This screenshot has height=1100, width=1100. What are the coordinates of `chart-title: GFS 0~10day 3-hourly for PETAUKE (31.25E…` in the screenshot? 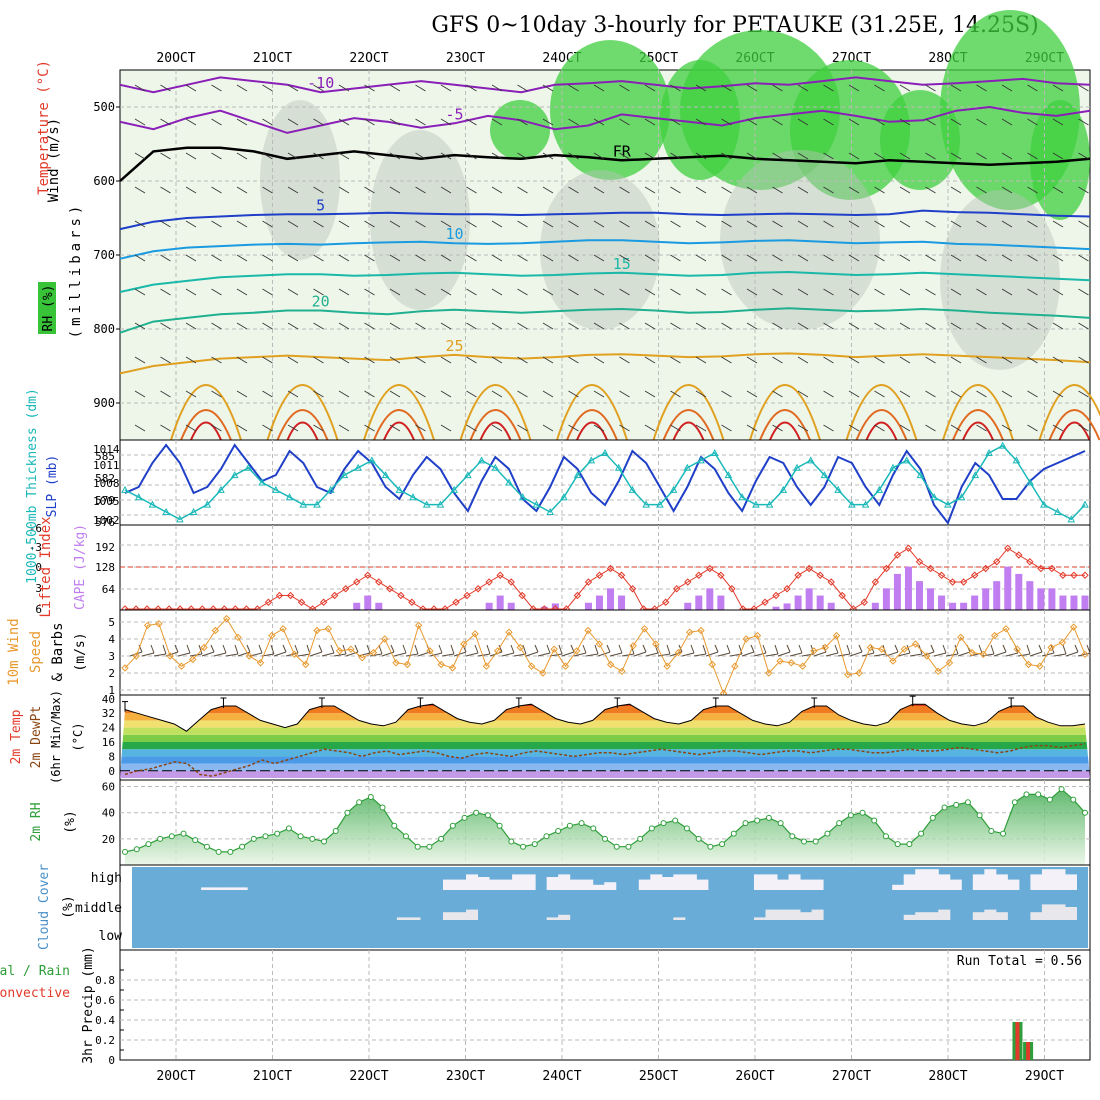 It's located at (734, 25).